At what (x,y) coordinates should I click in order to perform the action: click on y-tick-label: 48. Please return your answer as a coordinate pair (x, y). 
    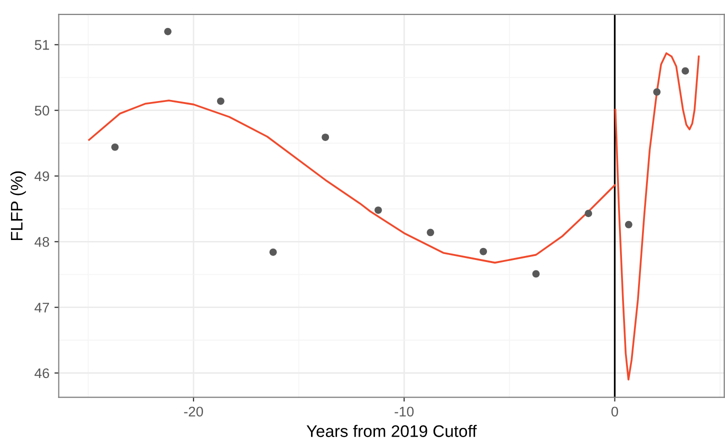
    Looking at the image, I should click on (42, 242).